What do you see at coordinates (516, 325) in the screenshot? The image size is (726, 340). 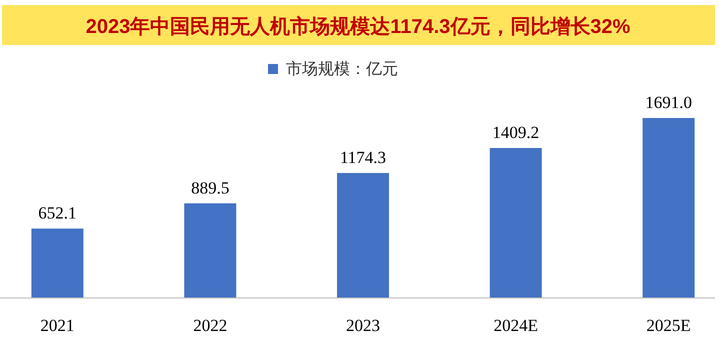 I see `x-tick-label: 2024E` at bounding box center [516, 325].